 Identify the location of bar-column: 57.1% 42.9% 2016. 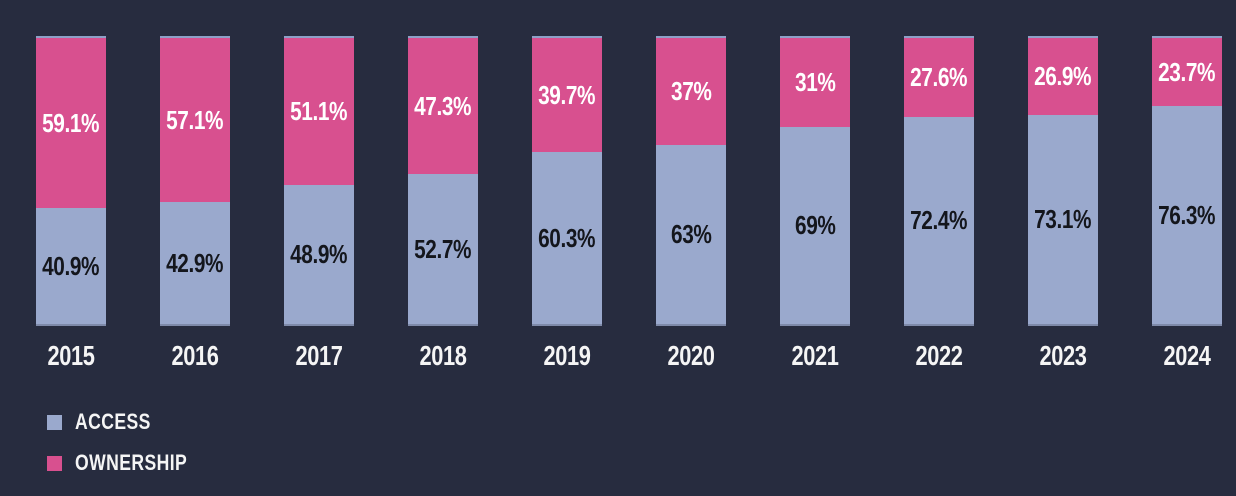
(195, 203).